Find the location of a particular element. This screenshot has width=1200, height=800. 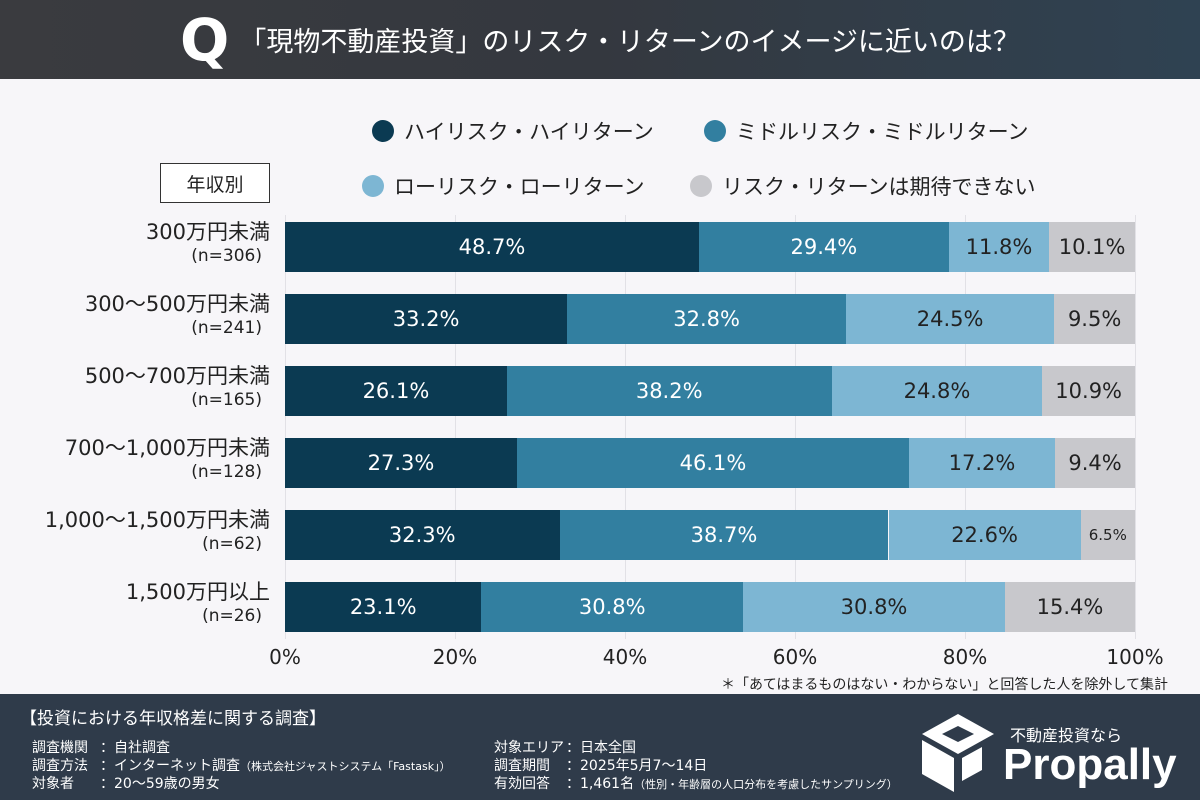

survey-value-wrap: ：1,461名（性別・年齢層の人口分布を考慮したサンプリング） is located at coordinates (732, 783).